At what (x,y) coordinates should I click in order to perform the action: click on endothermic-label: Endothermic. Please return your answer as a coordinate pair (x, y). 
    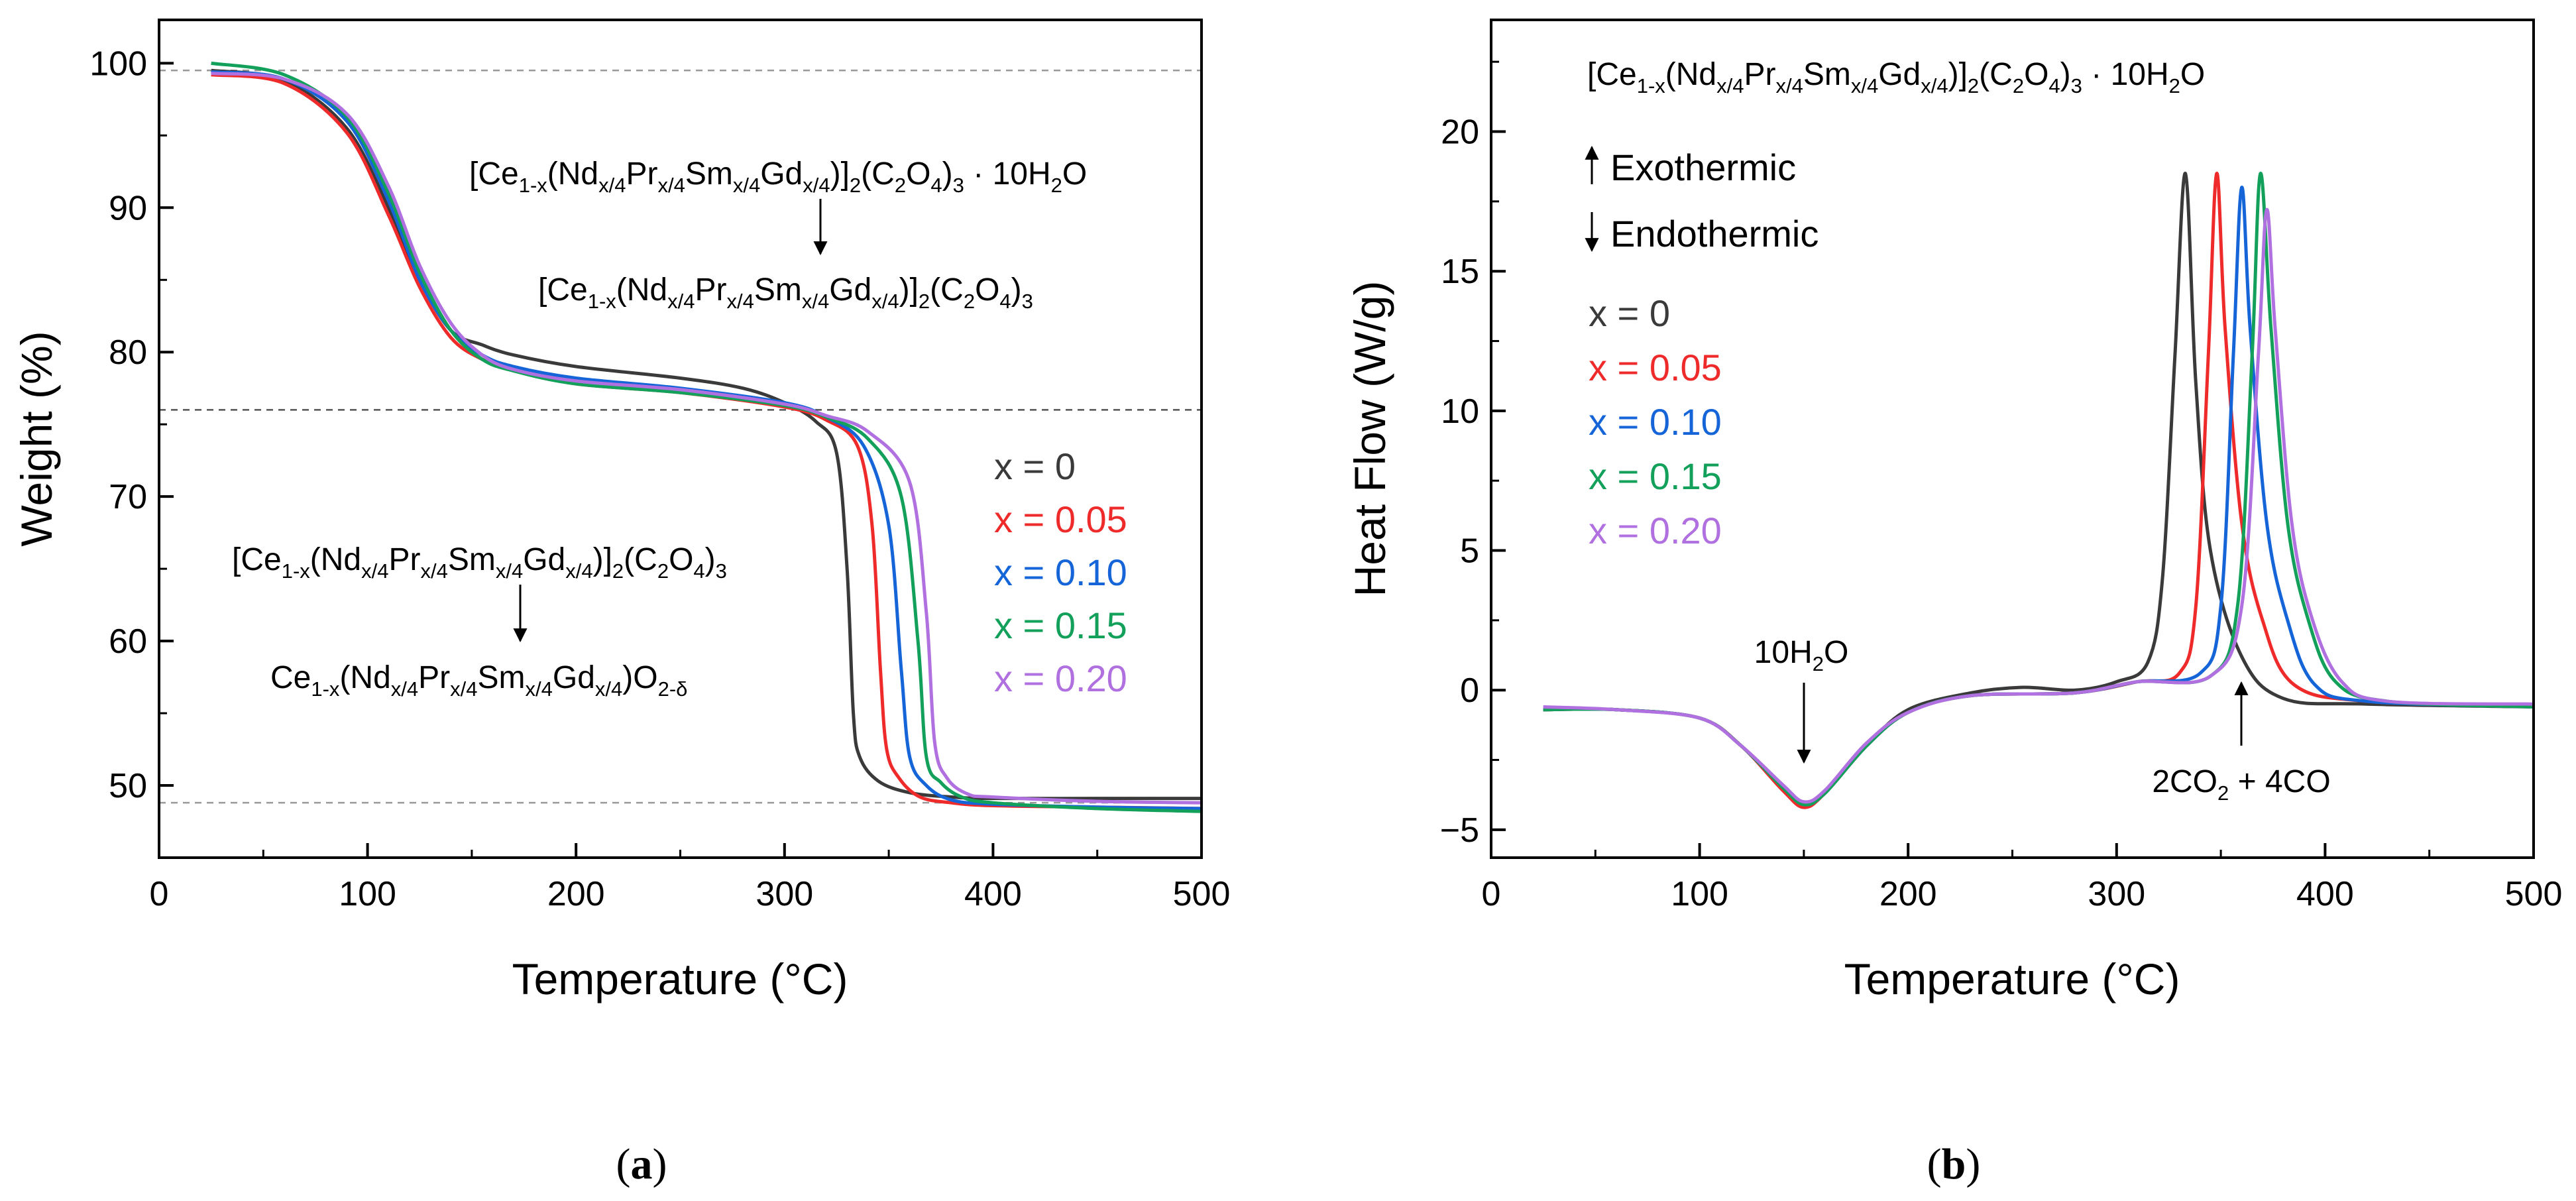
    Looking at the image, I should click on (1715, 234).